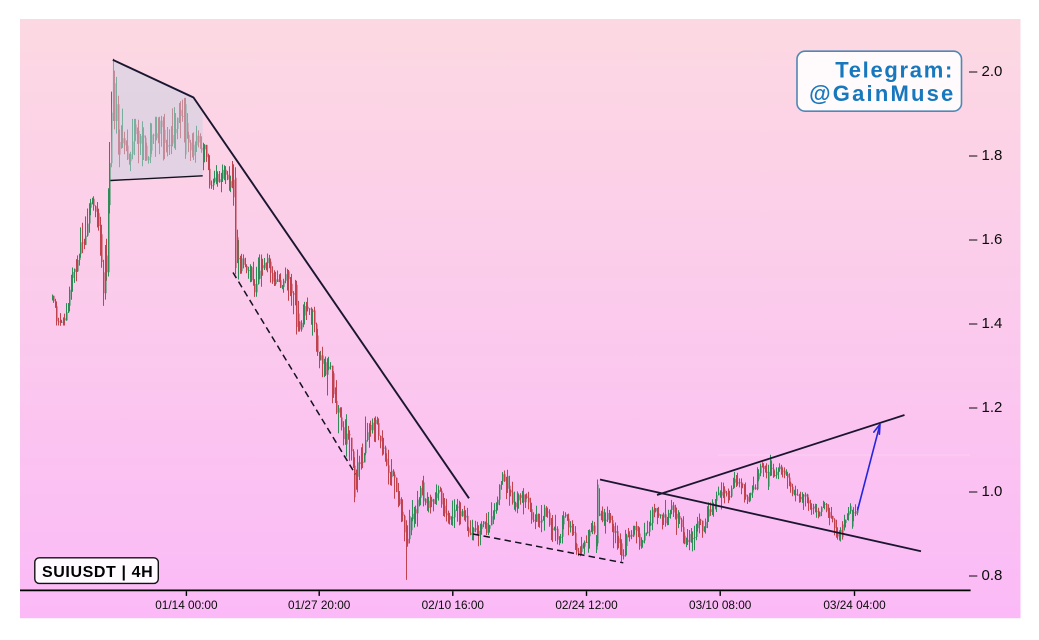 The height and width of the screenshot is (640, 1039). What do you see at coordinates (319, 605) in the screenshot?
I see `svg-text: 01/27 20:00` at bounding box center [319, 605].